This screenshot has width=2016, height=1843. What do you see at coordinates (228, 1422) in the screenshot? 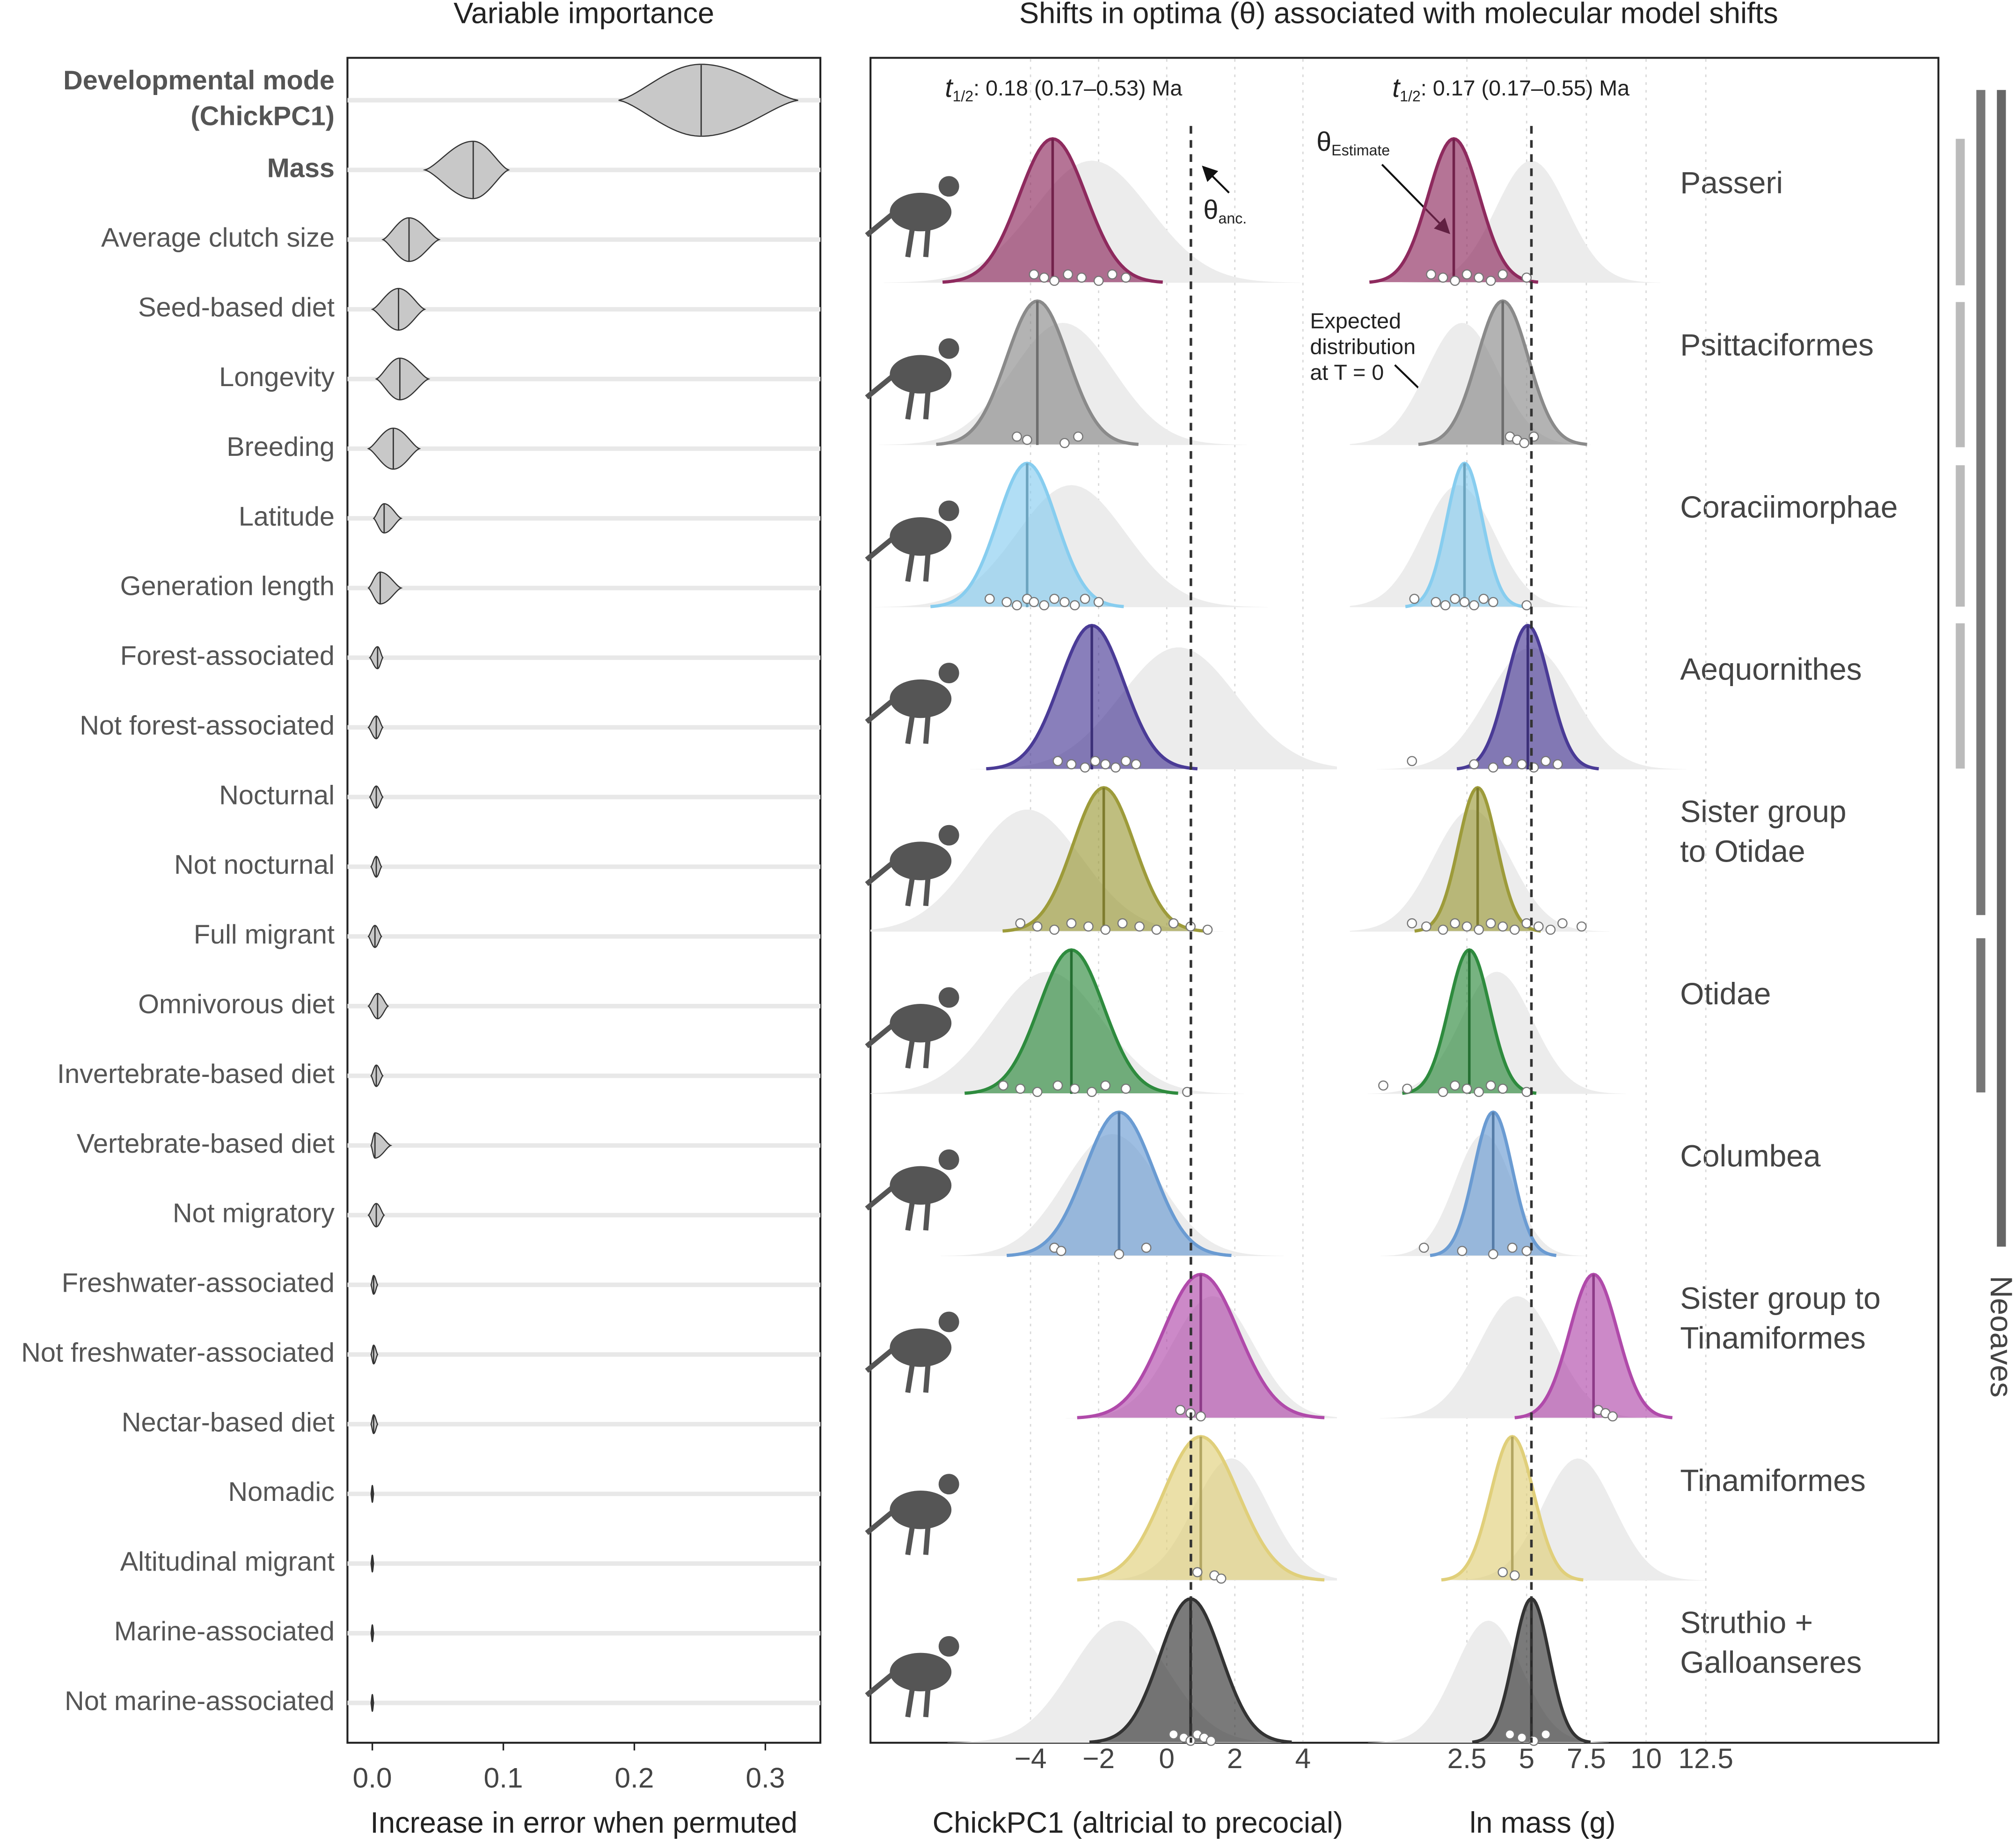
I see `y-category-label: Nectar-based diet` at bounding box center [228, 1422].